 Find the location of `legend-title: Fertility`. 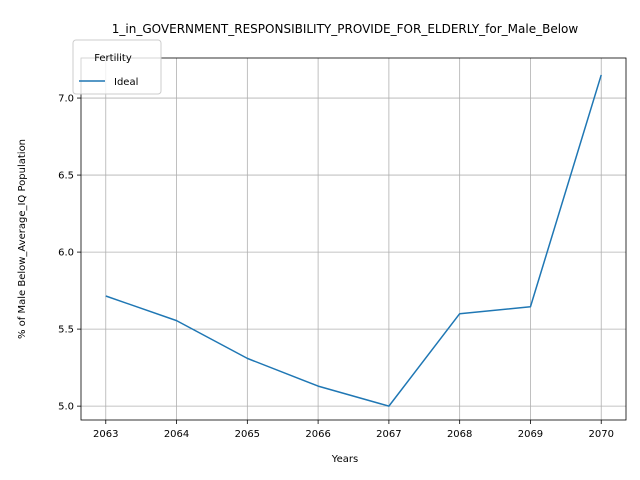

legend-title: Fertility is located at coordinates (113, 58).